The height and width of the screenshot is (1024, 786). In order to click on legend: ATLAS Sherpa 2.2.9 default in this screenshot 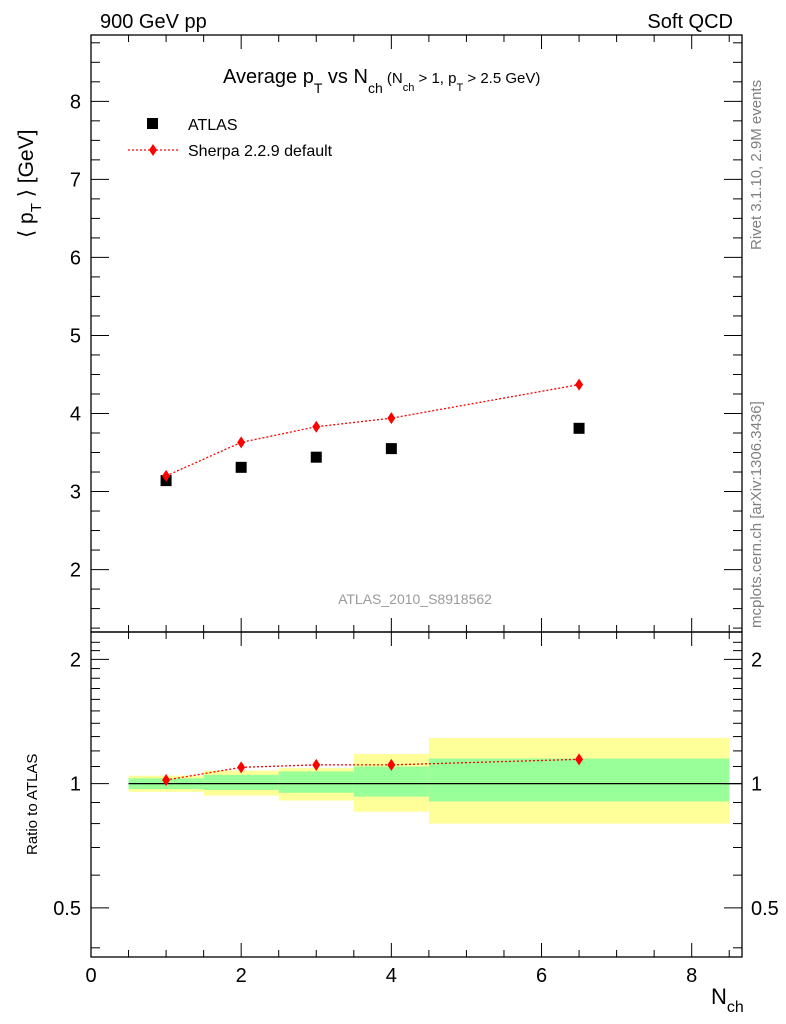, I will do `click(230, 138)`.